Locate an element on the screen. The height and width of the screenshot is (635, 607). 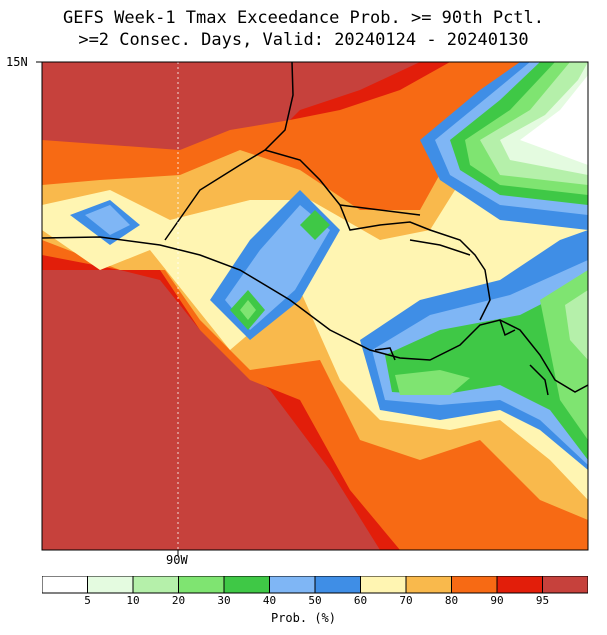
colorbar-tick-label: 80 is located at coordinates (451, 600).